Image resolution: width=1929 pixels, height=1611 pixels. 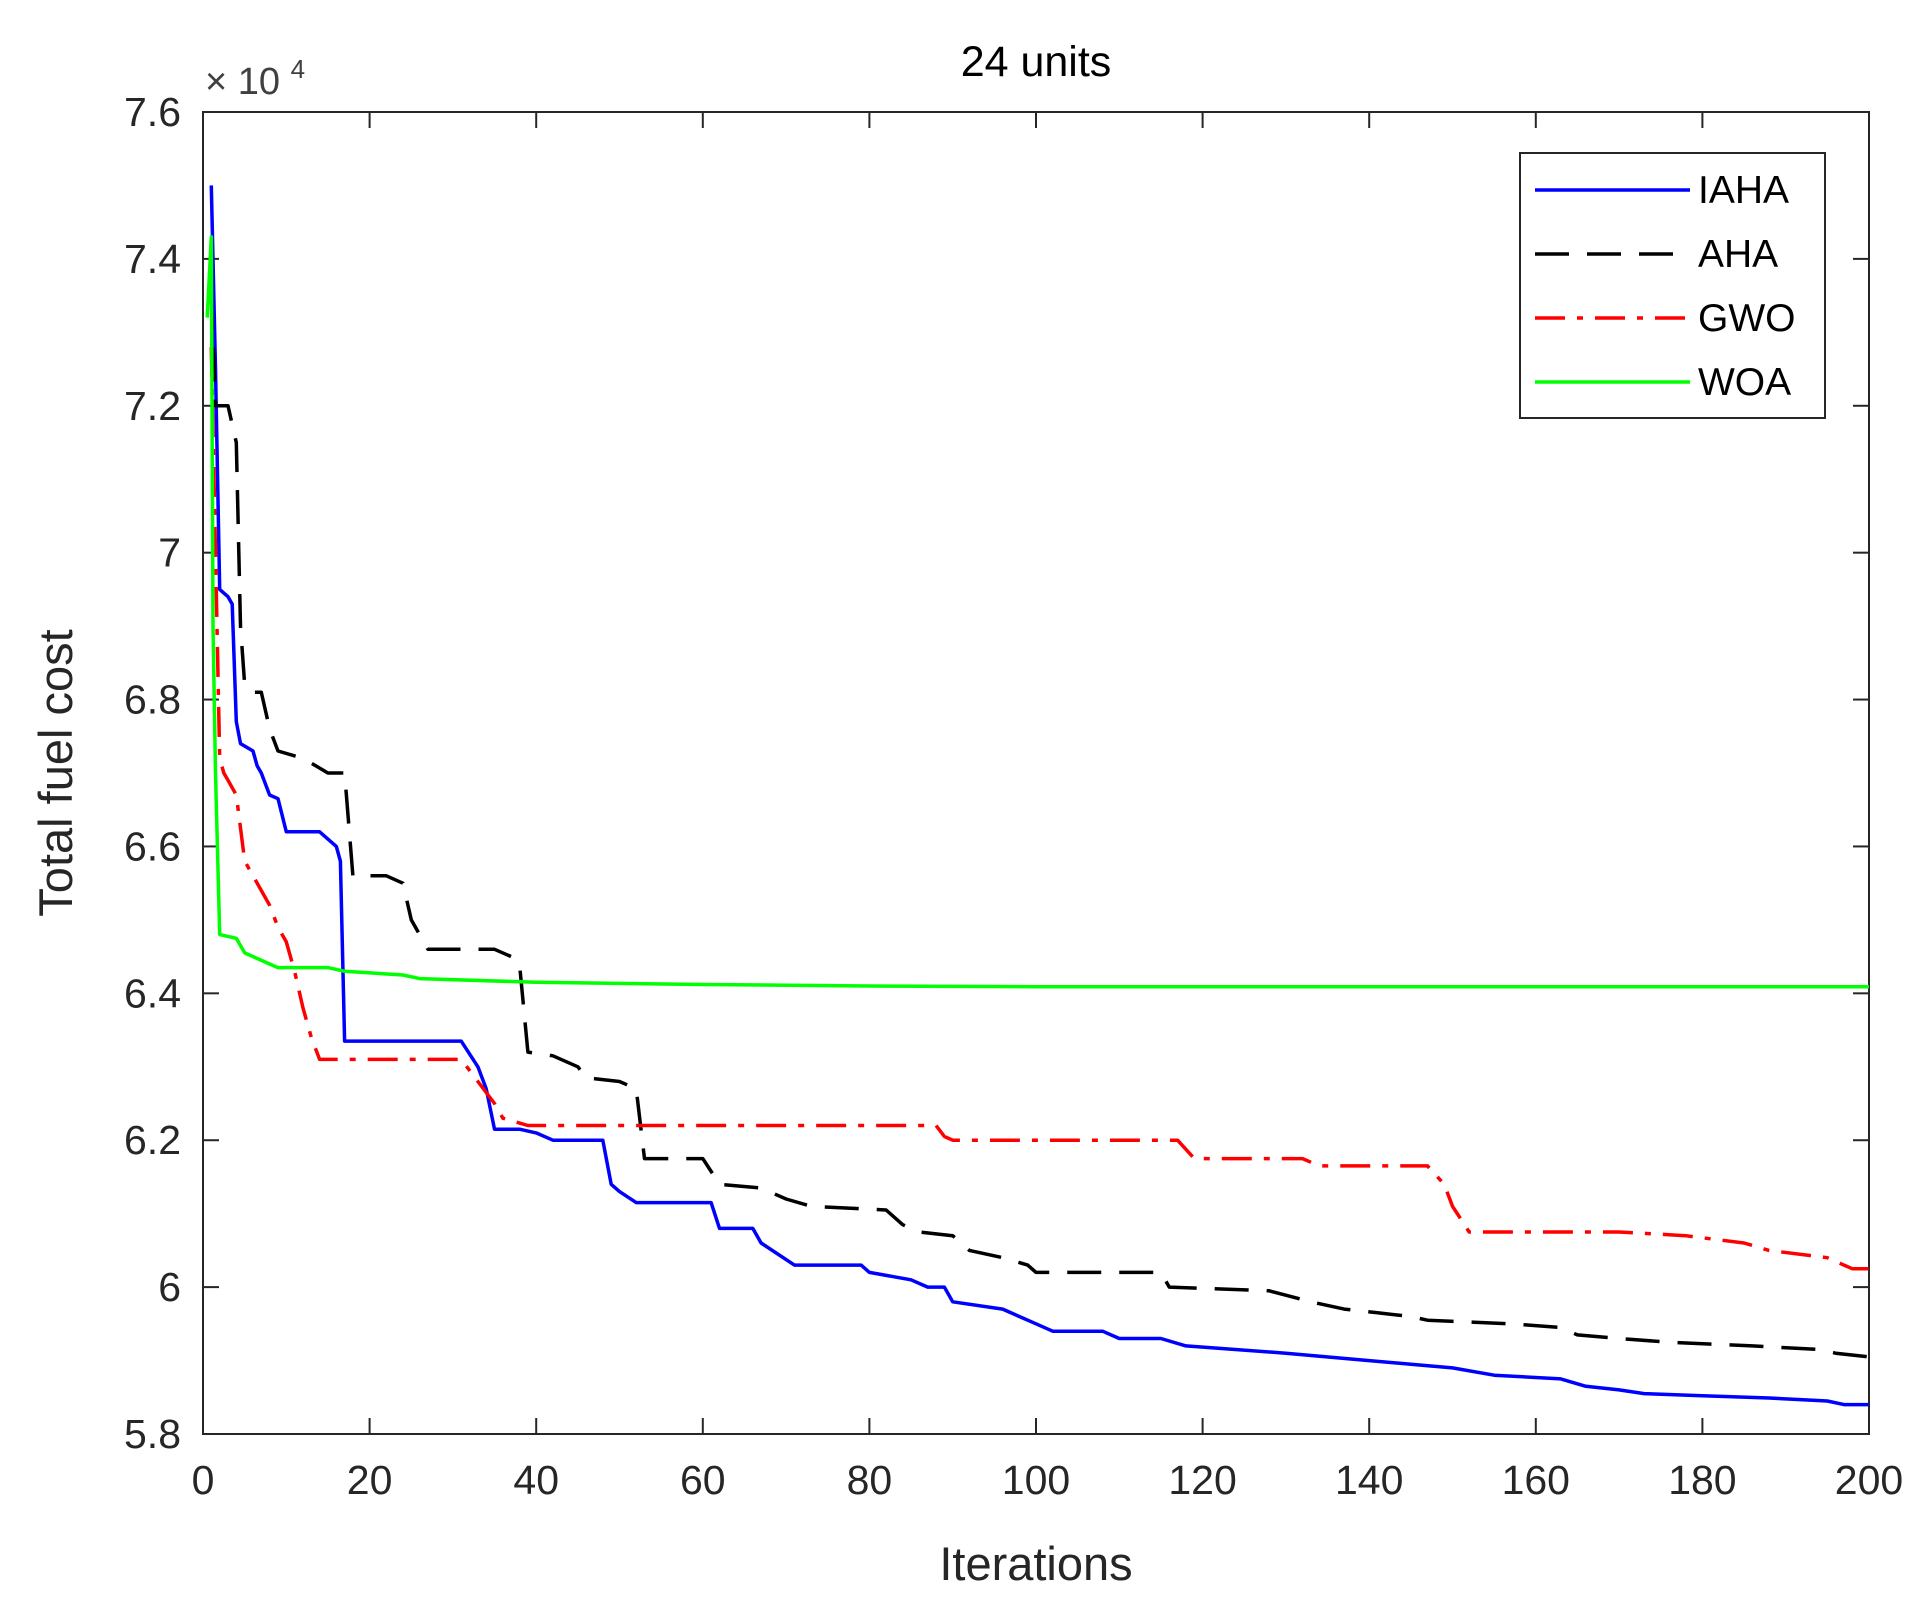 What do you see at coordinates (1738, 254) in the screenshot?
I see `legend-label-aha: AHA` at bounding box center [1738, 254].